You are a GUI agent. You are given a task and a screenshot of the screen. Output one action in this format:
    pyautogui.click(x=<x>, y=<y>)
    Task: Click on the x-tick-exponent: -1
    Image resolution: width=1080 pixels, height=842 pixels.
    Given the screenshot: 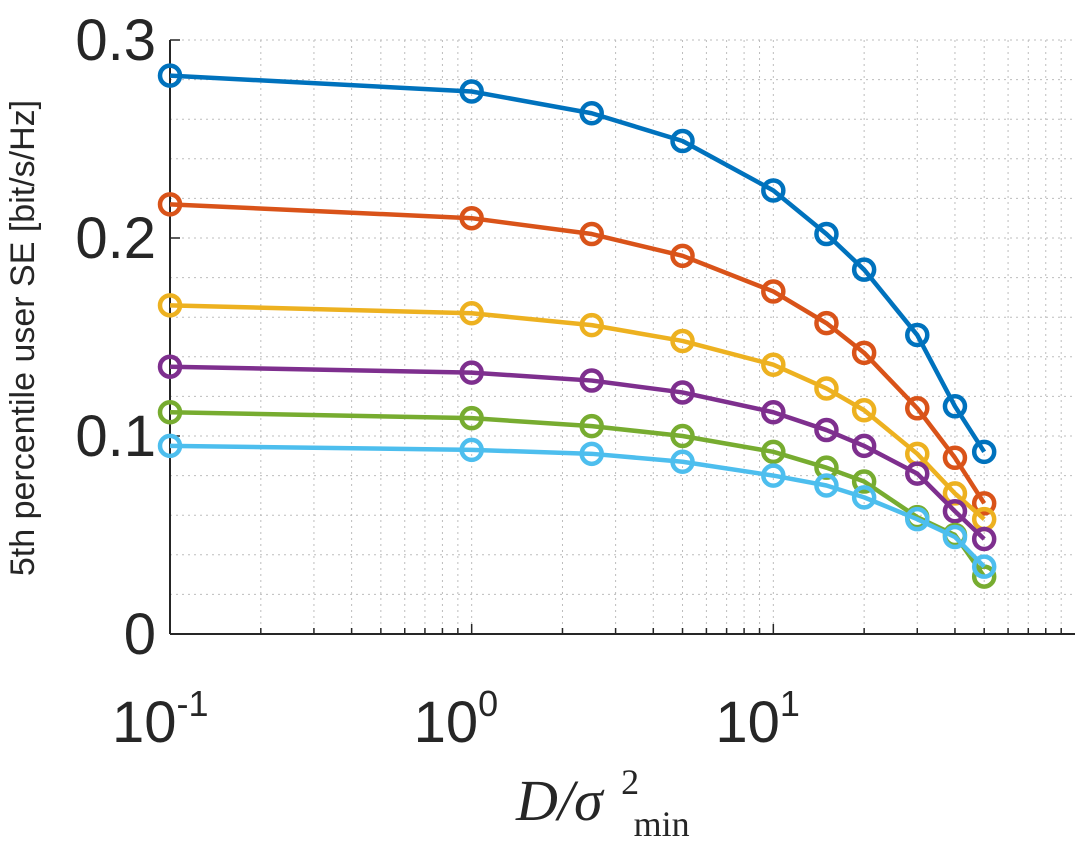 What is the action you would take?
    pyautogui.click(x=193, y=703)
    